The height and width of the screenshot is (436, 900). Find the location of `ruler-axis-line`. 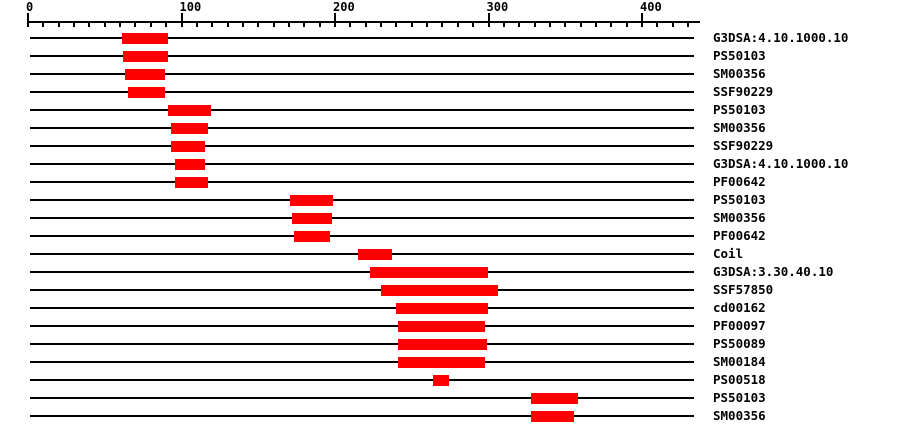

ruler-axis-line is located at coordinates (364, 22).